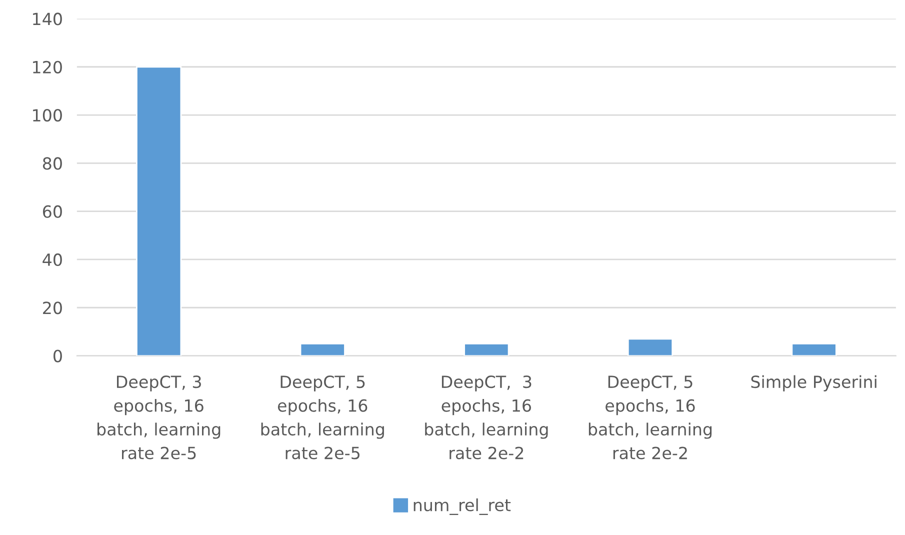  Describe the element at coordinates (462, 506) in the screenshot. I see `legend-label: num_rel_ret` at that location.